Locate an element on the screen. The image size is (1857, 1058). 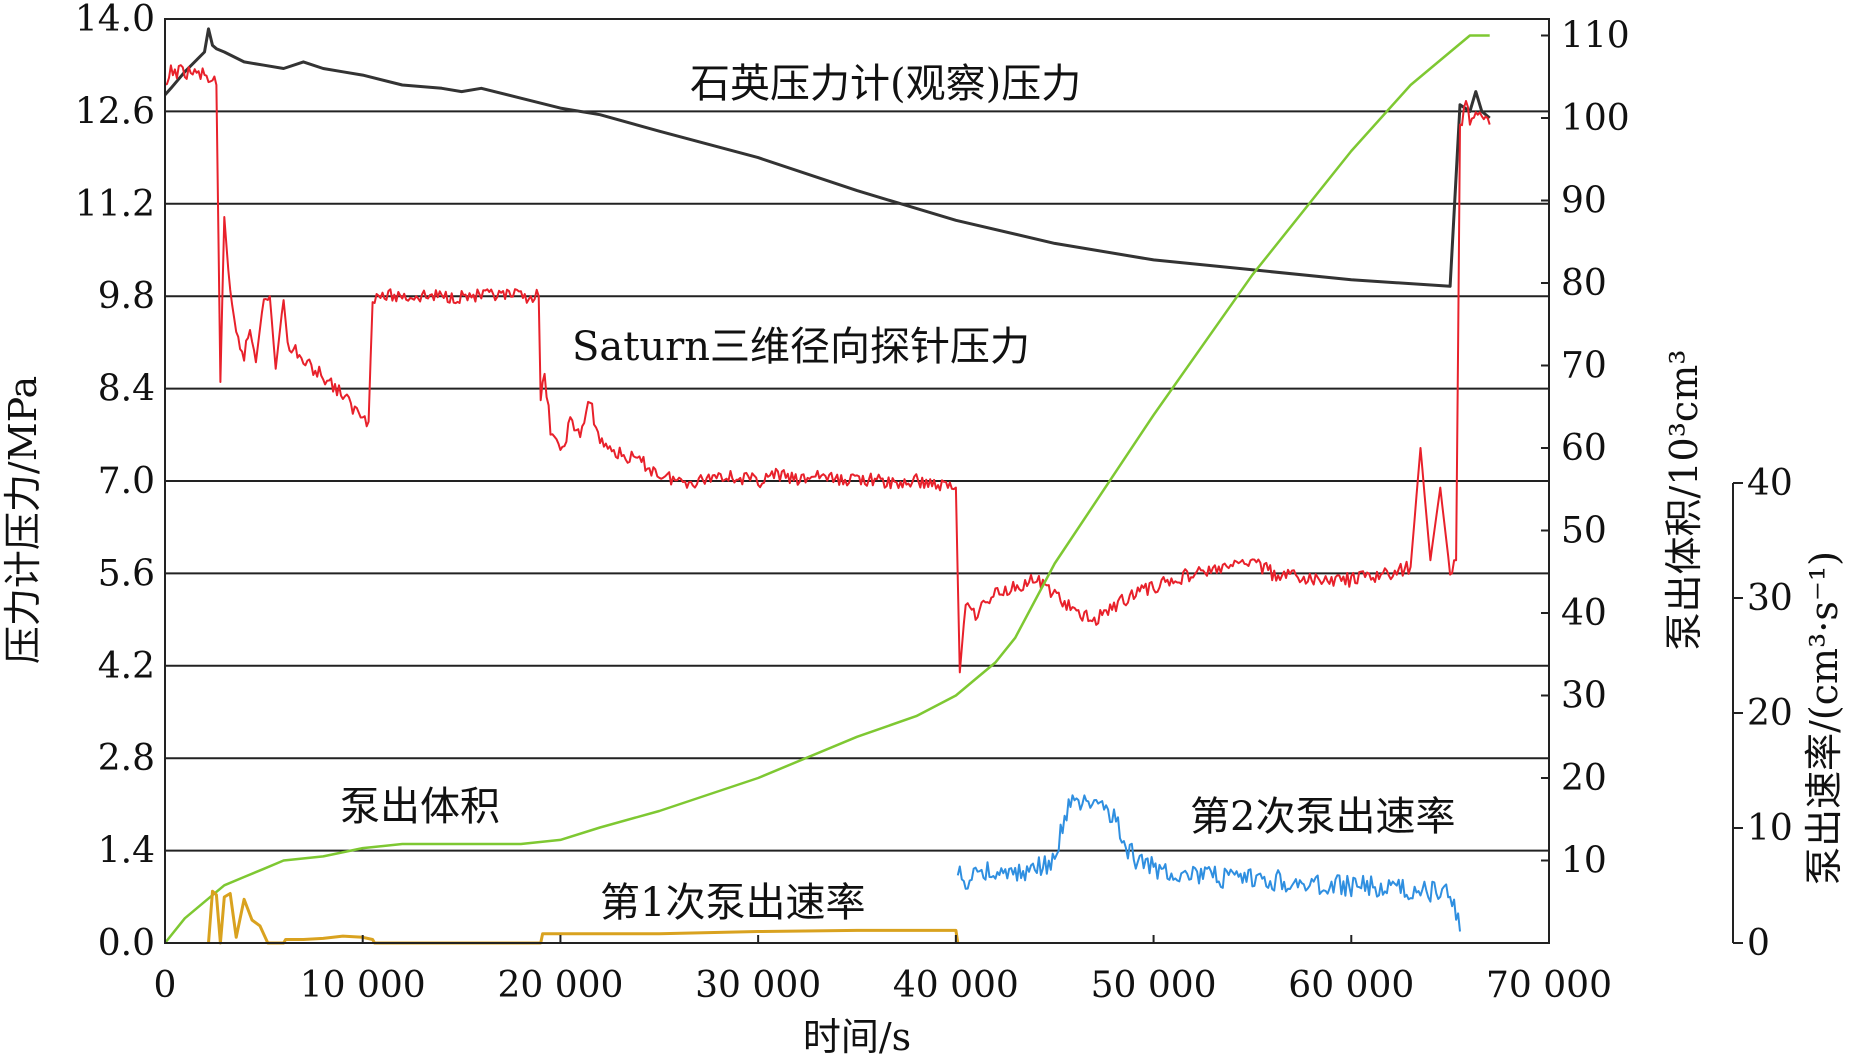
y-right1-tick-label: 100 is located at coordinates (1595, 118).